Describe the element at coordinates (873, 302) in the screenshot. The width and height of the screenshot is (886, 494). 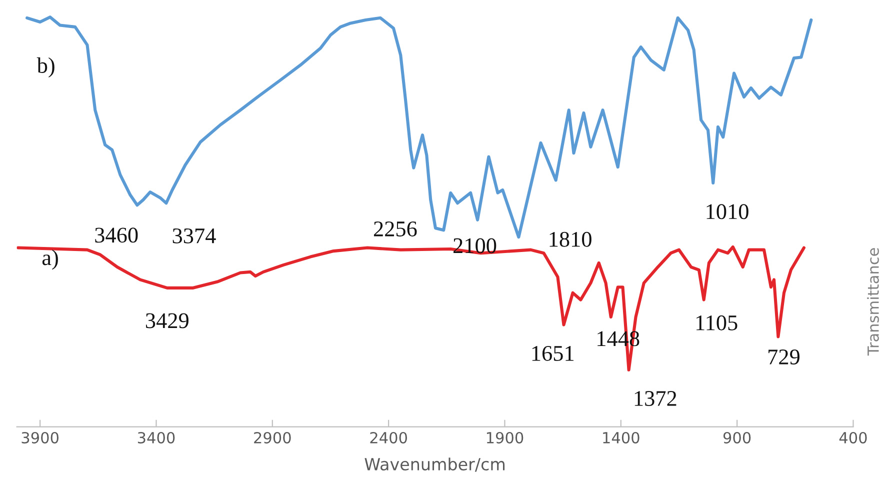
I see `y-axis-title: Transmittance` at that location.